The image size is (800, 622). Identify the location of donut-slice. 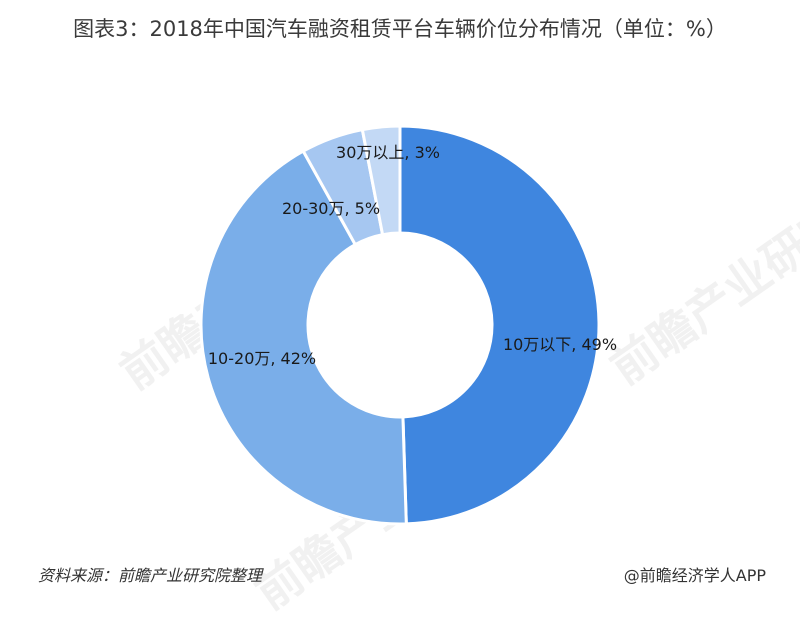
(381, 180).